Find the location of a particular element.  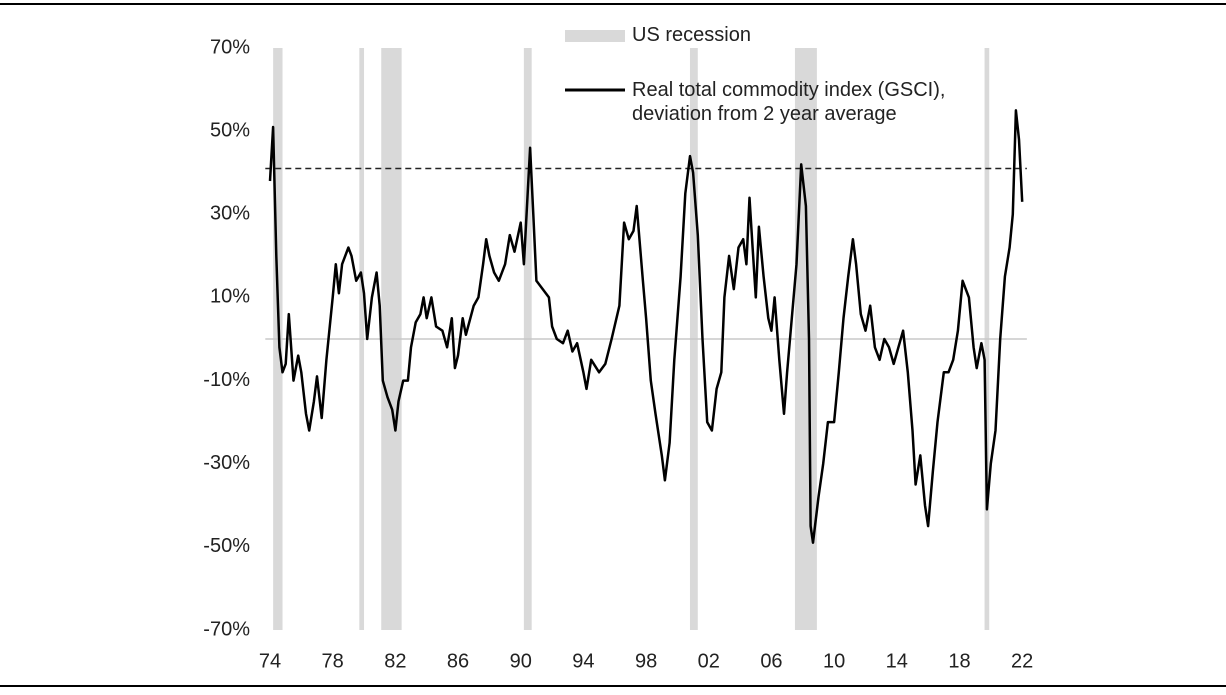

x-tick-label: 14 is located at coordinates (897, 661).